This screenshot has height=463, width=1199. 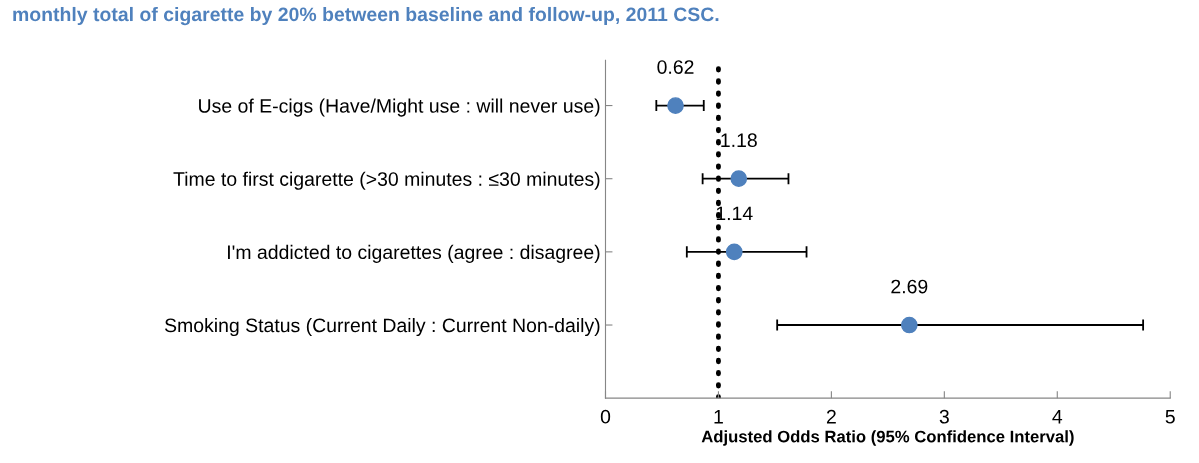 I want to click on data-label: 1.14, so click(x=734, y=213).